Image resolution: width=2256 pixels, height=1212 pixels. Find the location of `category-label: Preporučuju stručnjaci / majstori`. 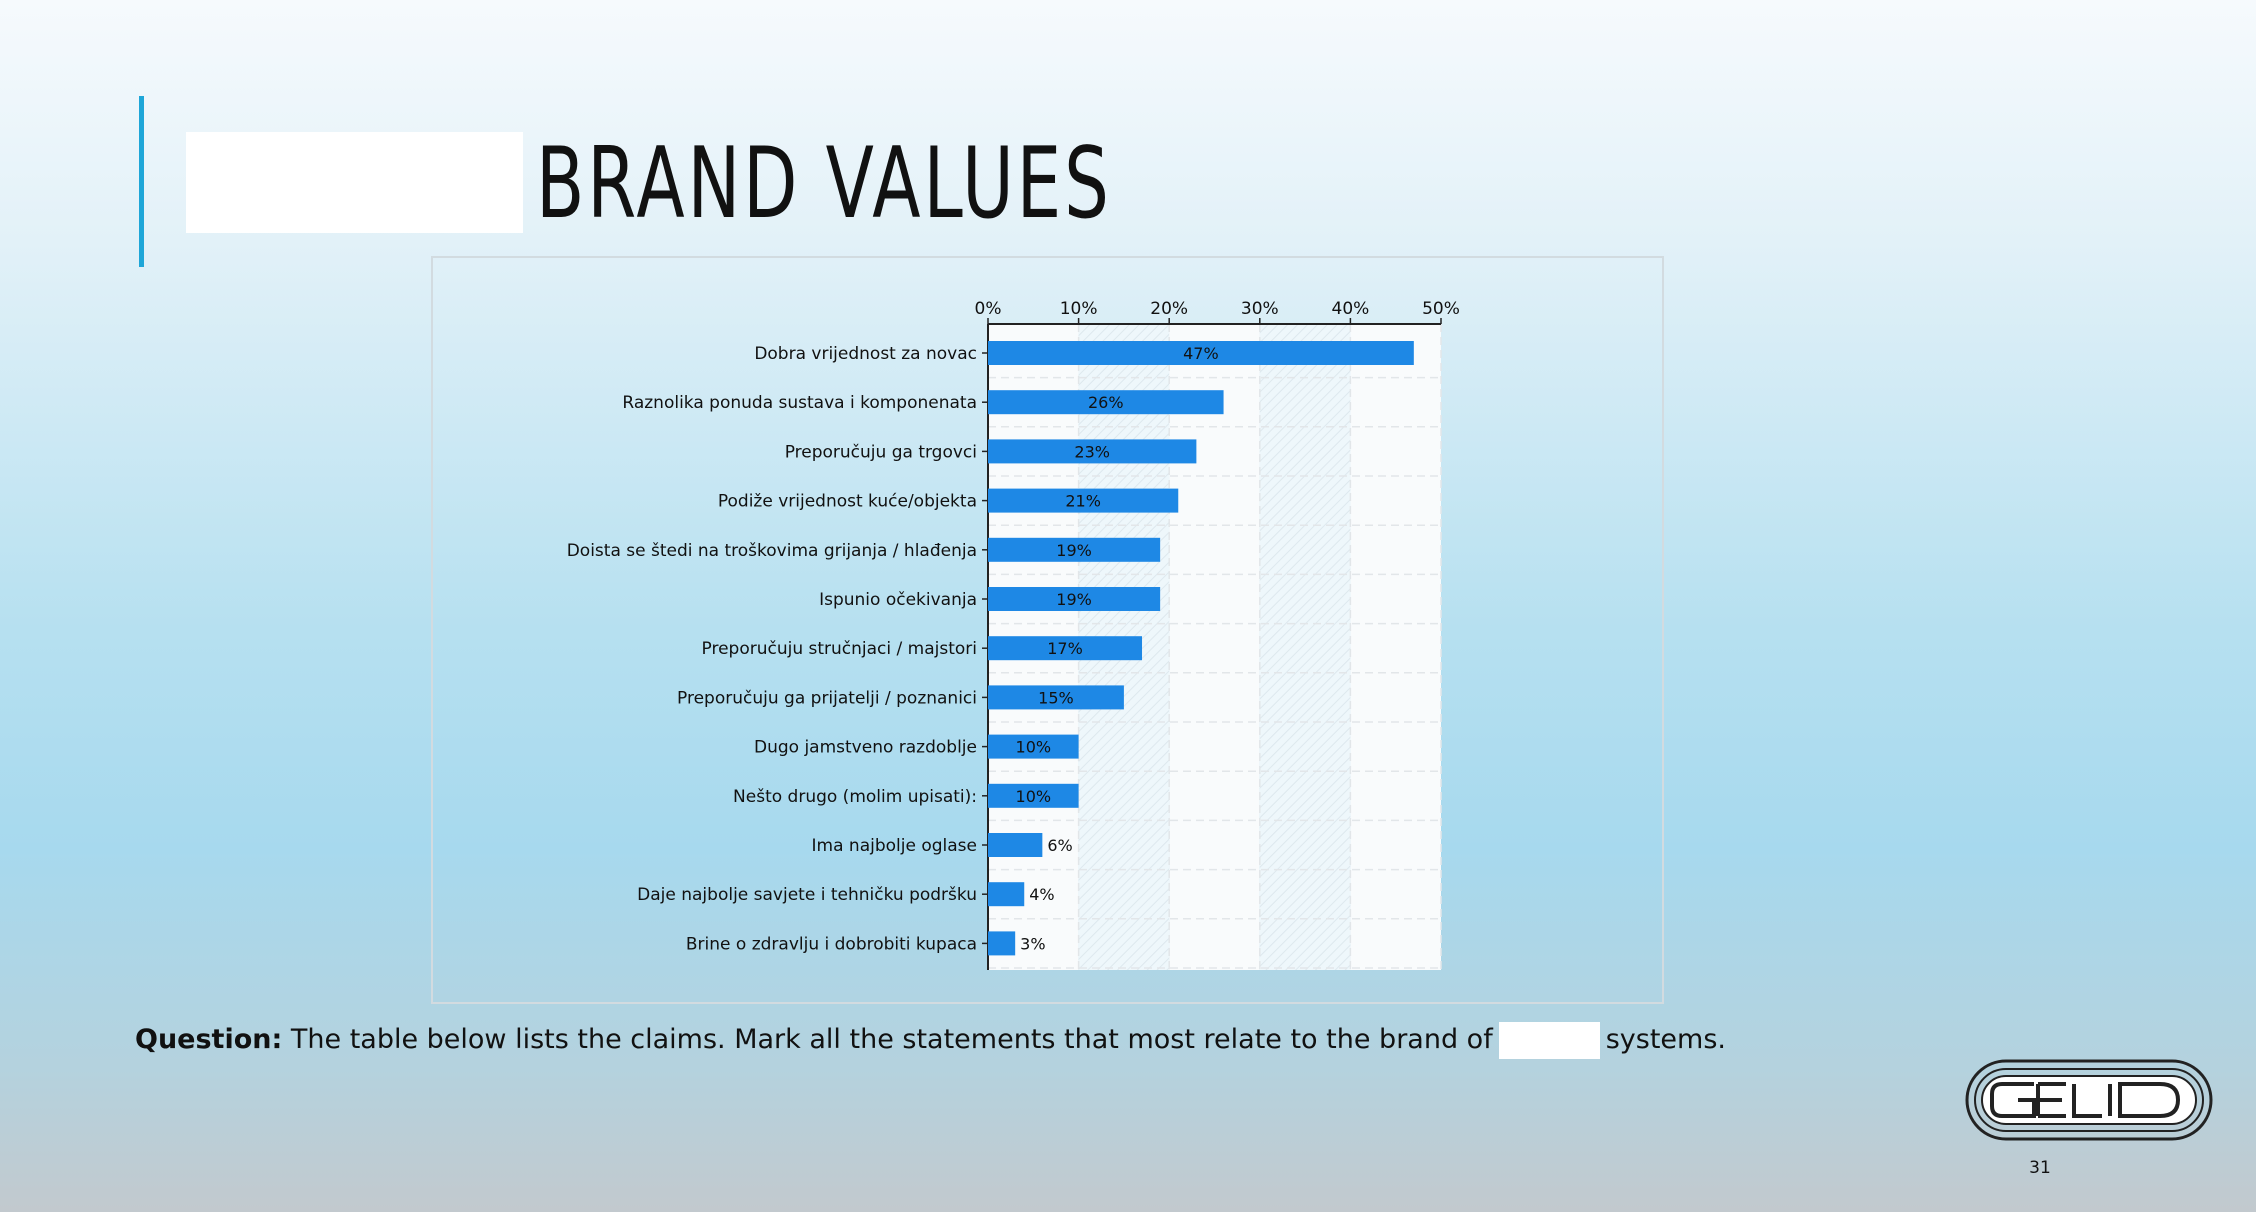

category-label: Preporučuju stručnjaci / majstori is located at coordinates (840, 649).